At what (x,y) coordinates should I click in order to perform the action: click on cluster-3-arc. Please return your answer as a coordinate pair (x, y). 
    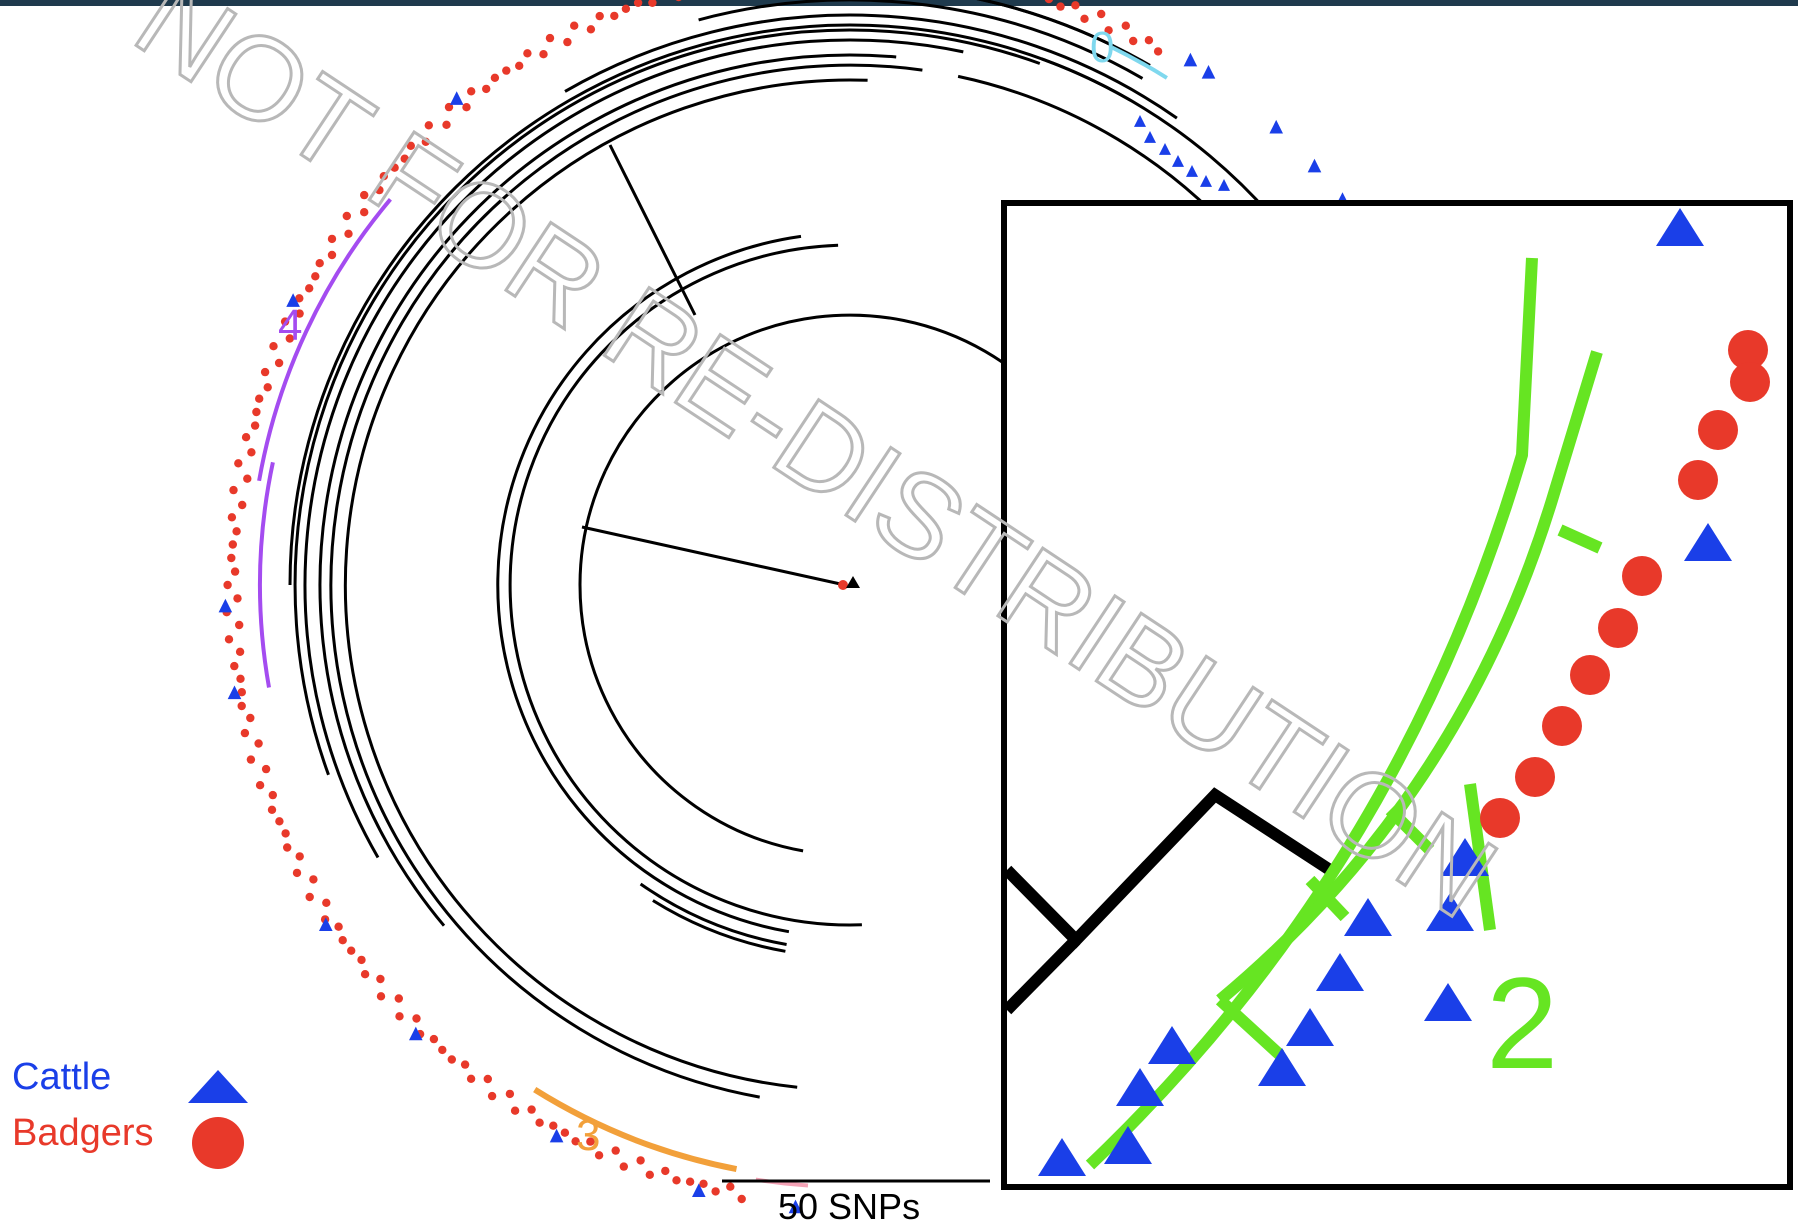
    Looking at the image, I should click on (635, 1130).